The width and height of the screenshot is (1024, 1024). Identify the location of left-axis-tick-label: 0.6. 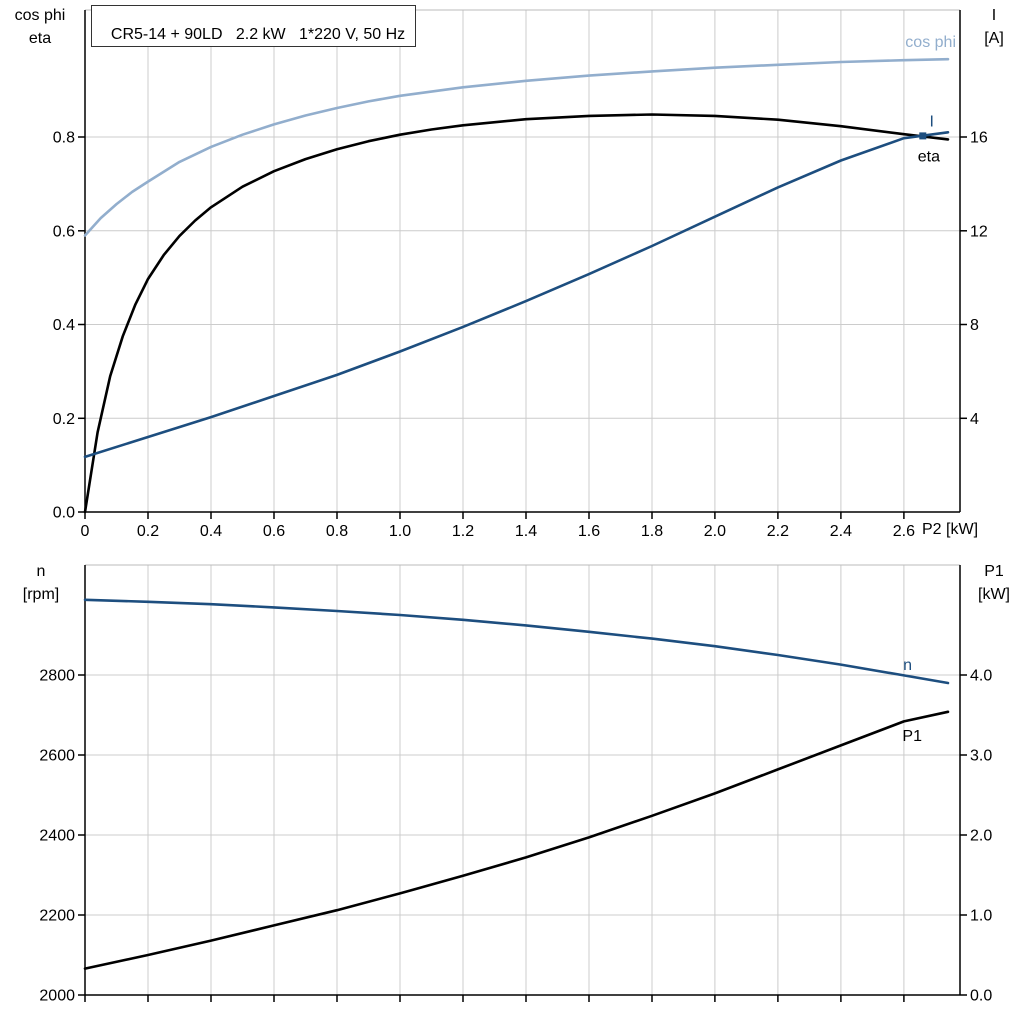
(64, 231).